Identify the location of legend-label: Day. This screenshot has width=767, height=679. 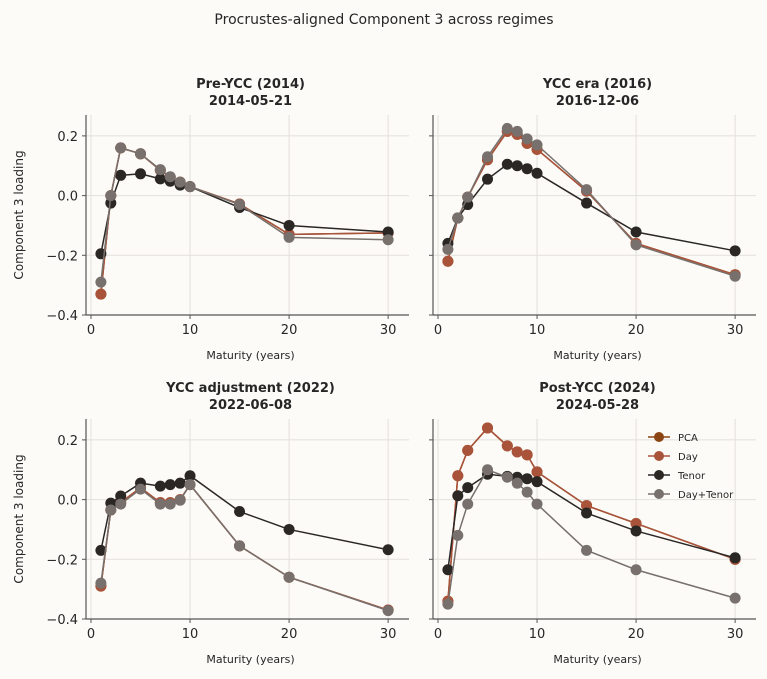
(688, 457).